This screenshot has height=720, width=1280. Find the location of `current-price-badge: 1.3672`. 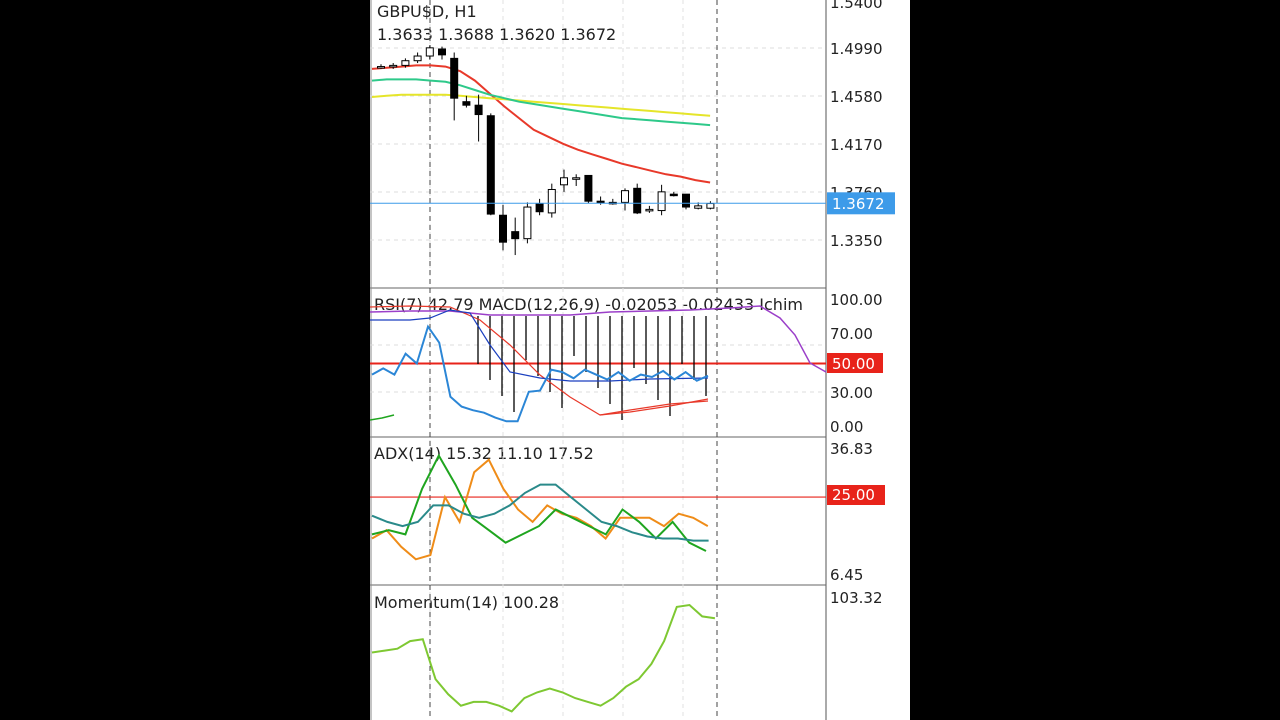

current-price-badge: 1.3672 is located at coordinates (861, 203).